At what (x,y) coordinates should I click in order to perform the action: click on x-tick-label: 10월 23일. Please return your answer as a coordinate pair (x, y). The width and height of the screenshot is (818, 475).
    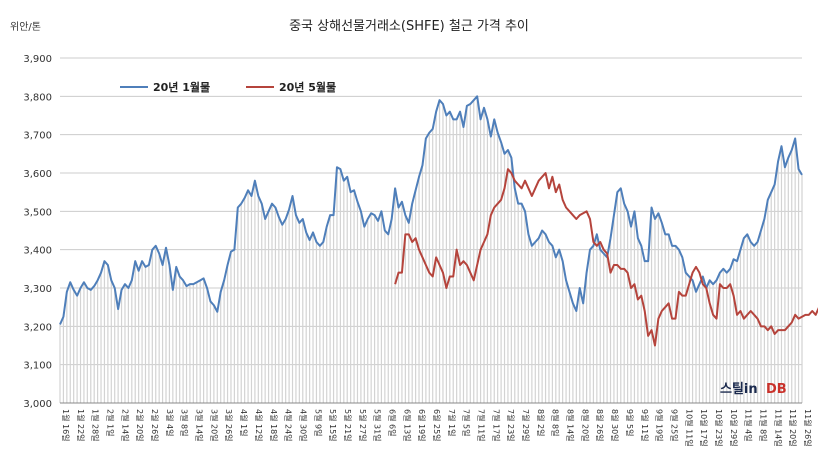
    Looking at the image, I should click on (719, 428).